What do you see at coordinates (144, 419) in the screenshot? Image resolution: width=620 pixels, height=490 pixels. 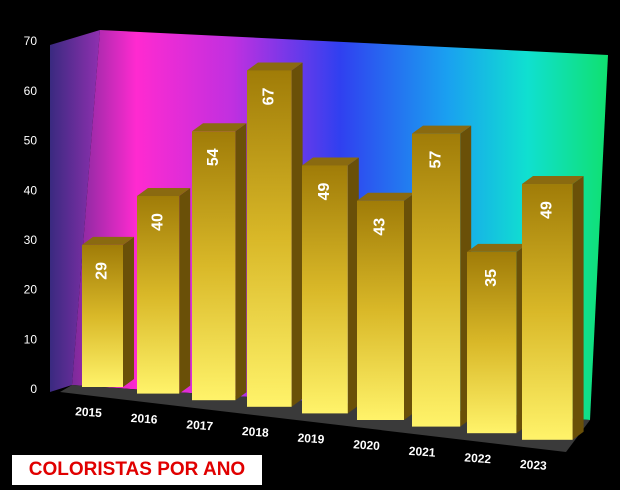 I see `x-tick-label: 2016` at bounding box center [144, 419].